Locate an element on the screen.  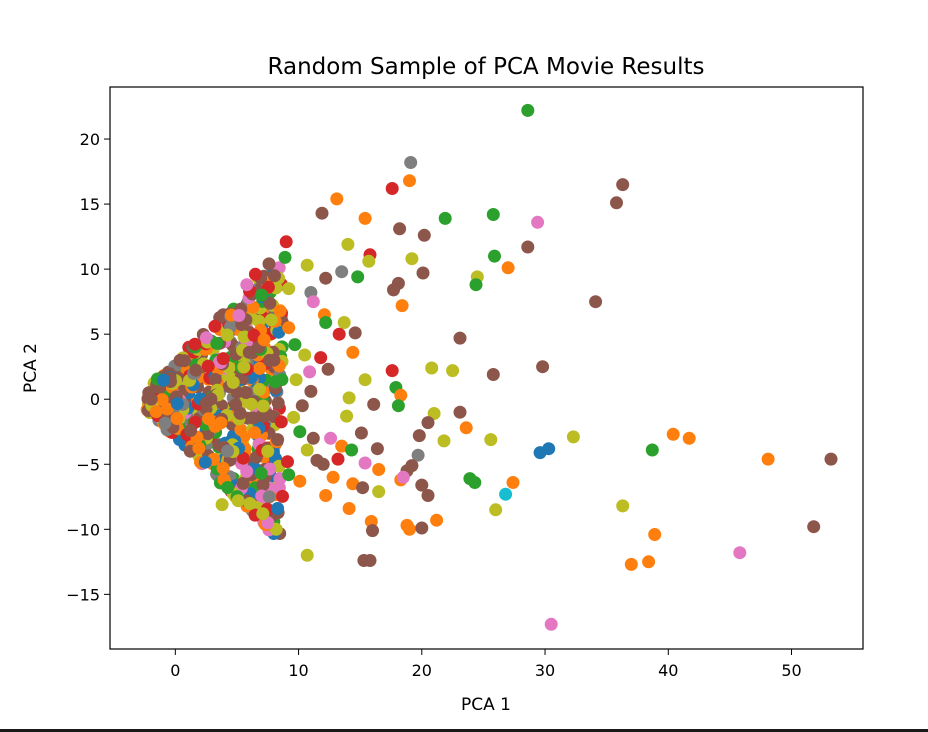
x-tick-label: 50 is located at coordinates (791, 670).